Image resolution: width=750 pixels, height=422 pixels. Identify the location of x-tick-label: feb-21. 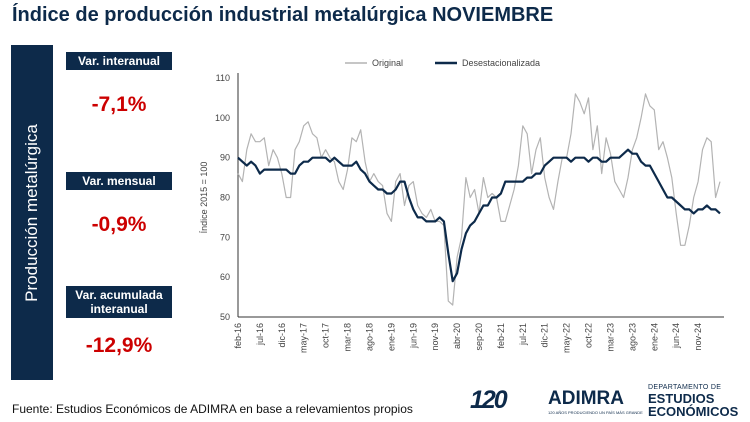
(501, 336).